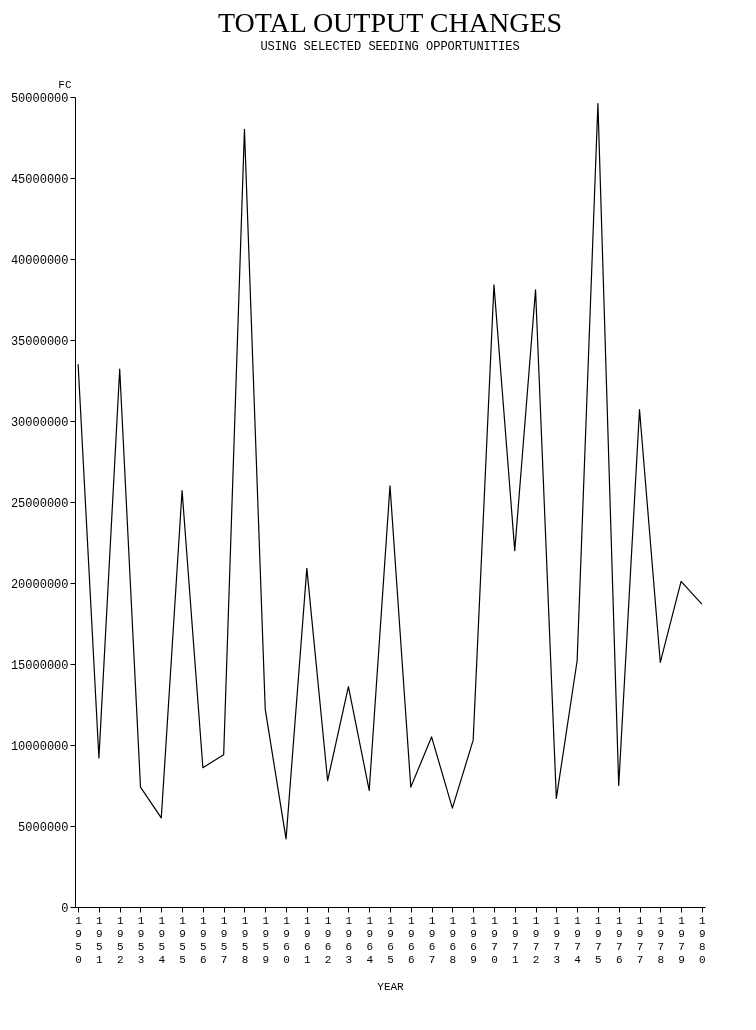 The height and width of the screenshot is (1030, 756). I want to click on y-tick-label: 50000000, so click(39, 98).